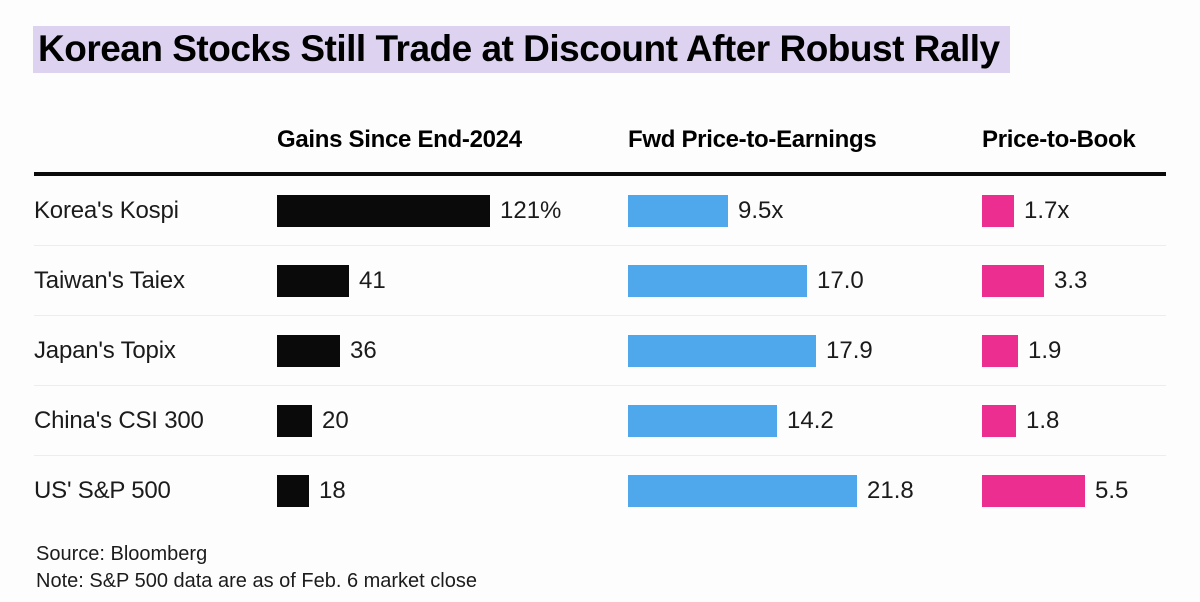 The image size is (1200, 602). What do you see at coordinates (452, 420) in the screenshot?
I see `gains-cell: 20` at bounding box center [452, 420].